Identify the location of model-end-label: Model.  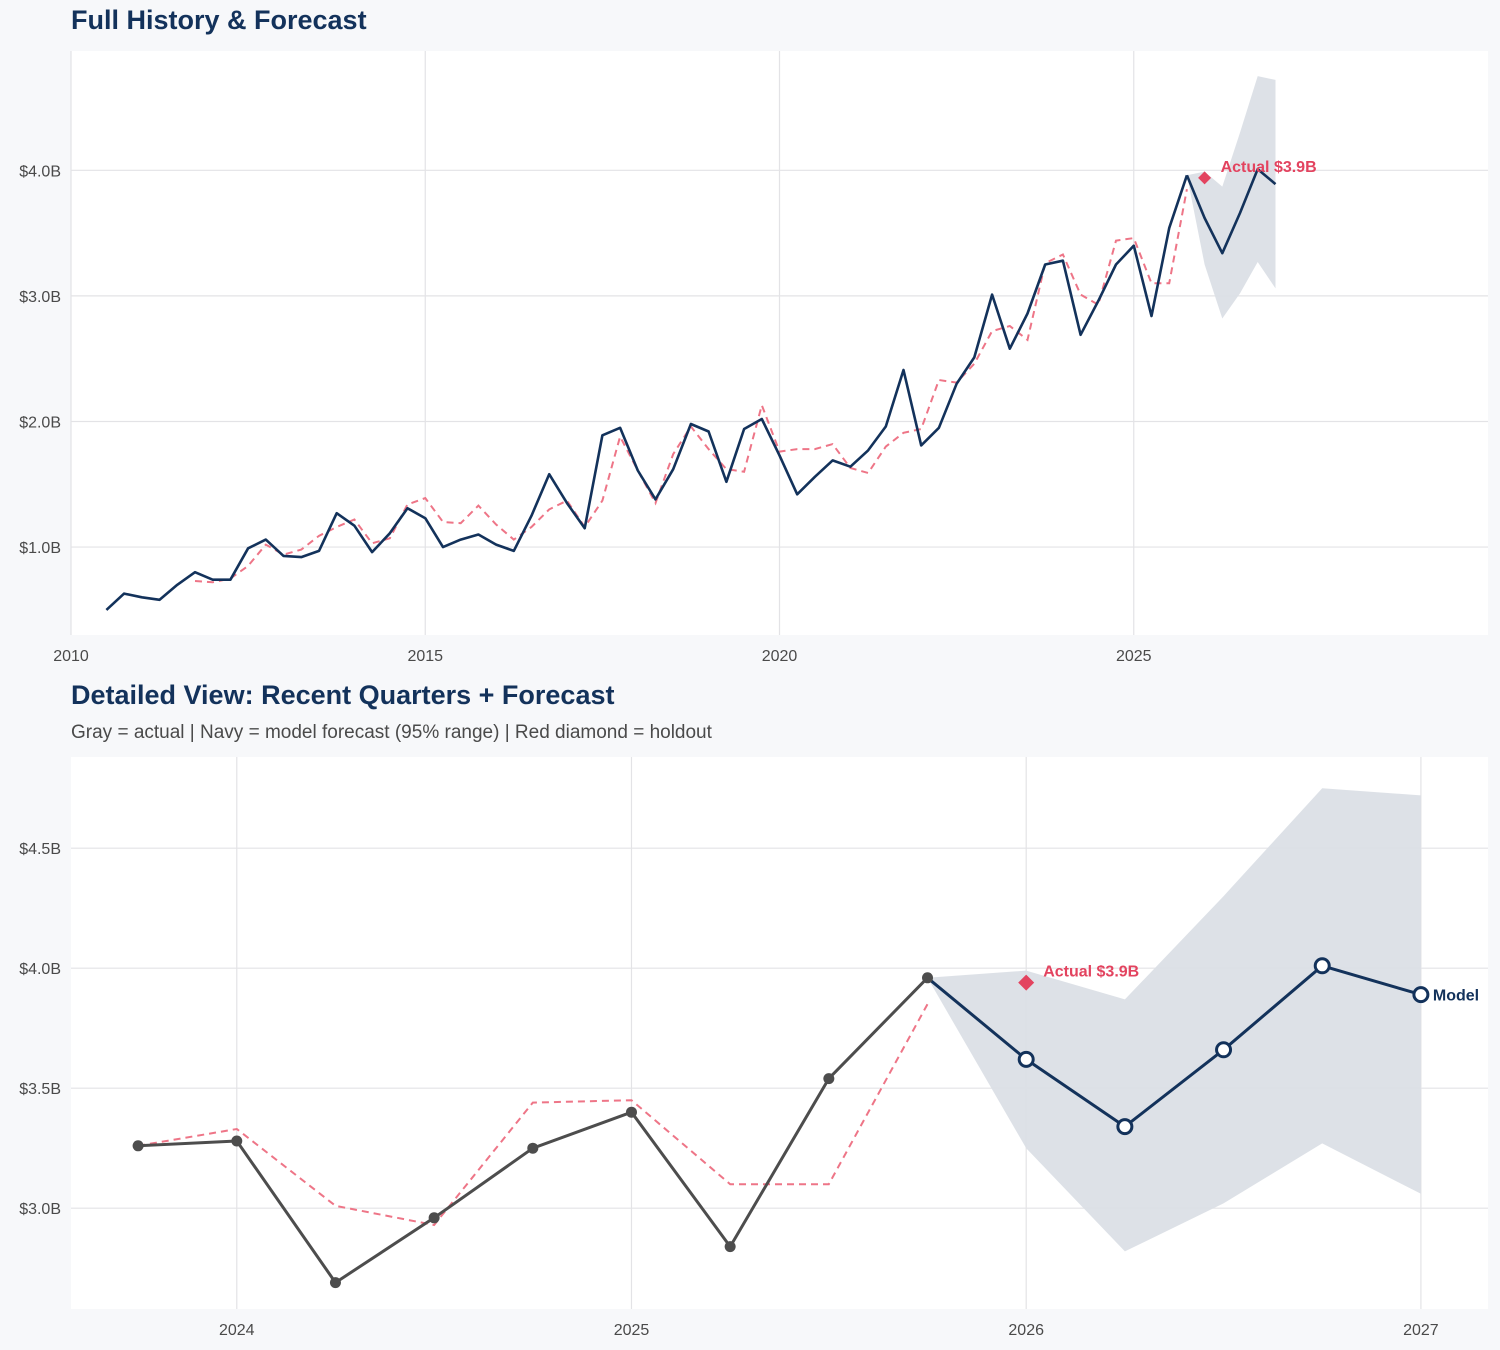
(1456, 996).